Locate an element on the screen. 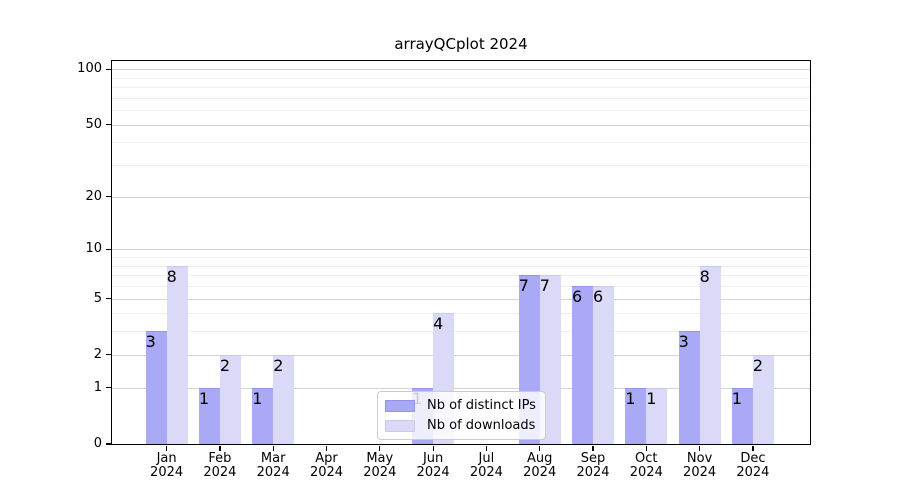 The image size is (900, 500). y-tick-label: 10 is located at coordinates (93, 249).